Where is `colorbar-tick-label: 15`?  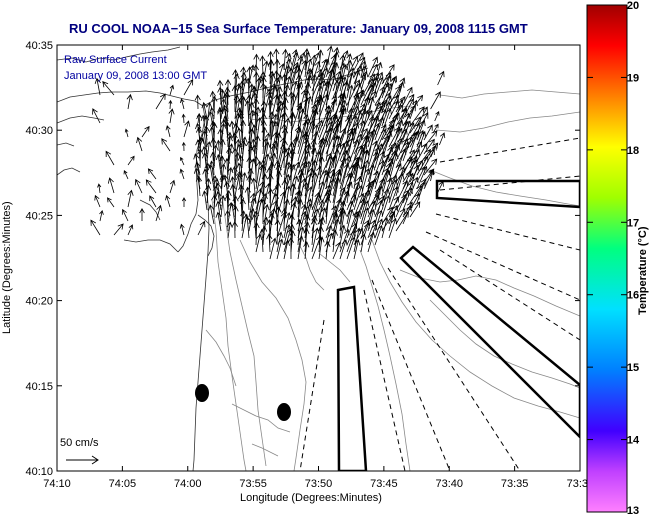
colorbar-tick-label: 15 is located at coordinates (633, 368).